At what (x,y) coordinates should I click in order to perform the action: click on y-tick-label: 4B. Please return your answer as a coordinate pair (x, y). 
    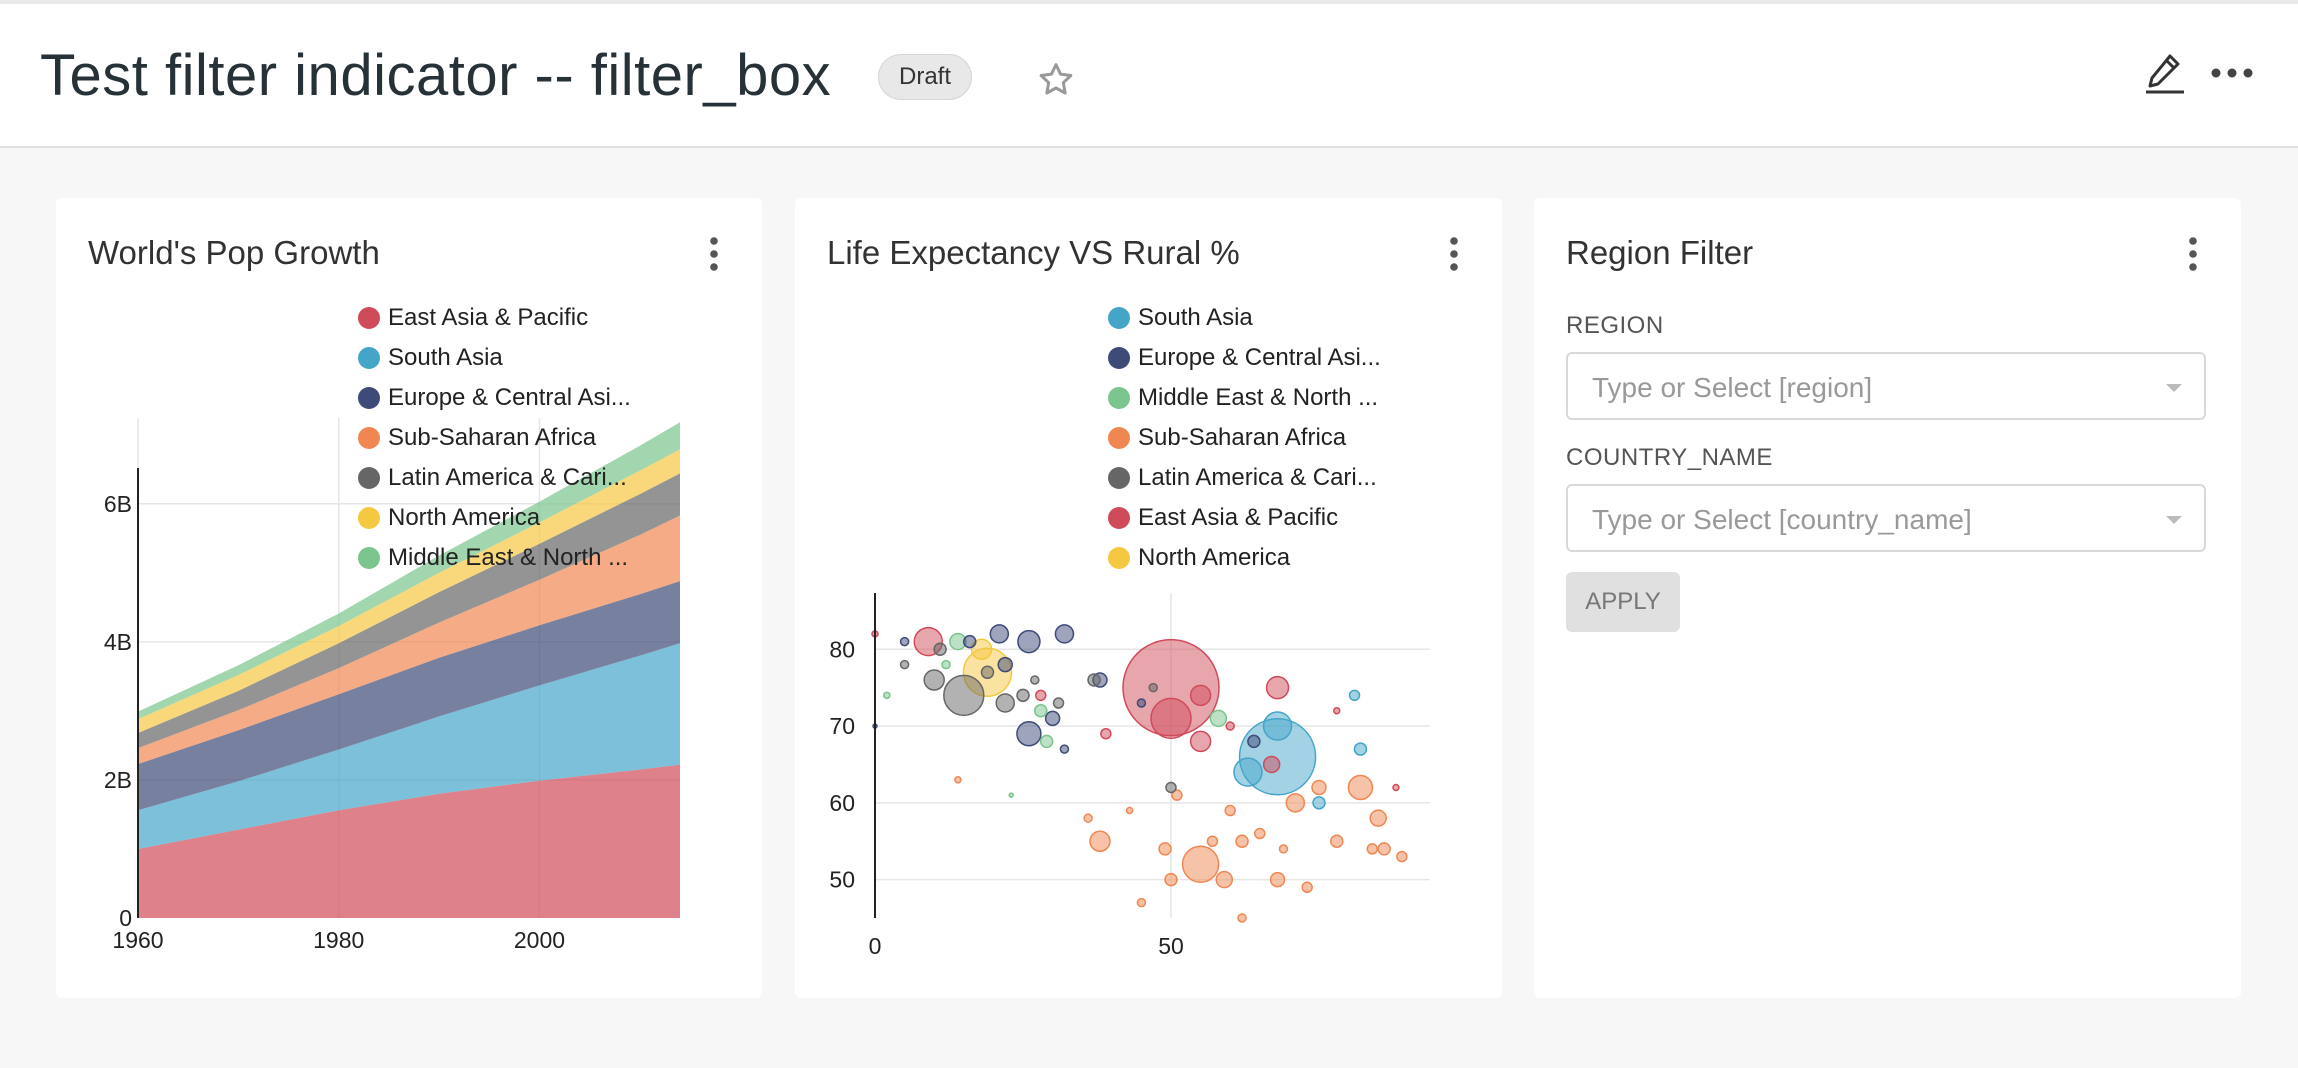
    Looking at the image, I should click on (118, 642).